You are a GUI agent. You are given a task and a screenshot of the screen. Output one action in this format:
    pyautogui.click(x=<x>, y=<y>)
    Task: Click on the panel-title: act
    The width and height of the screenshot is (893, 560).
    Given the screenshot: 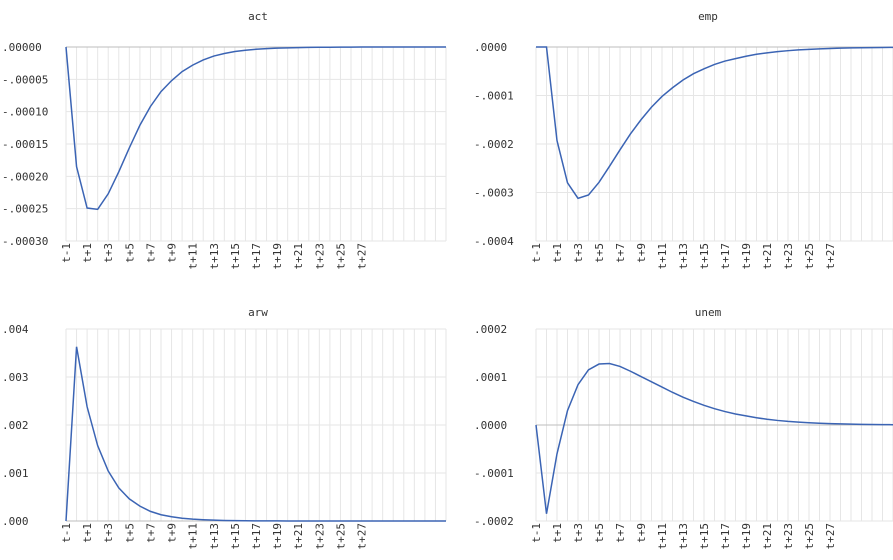 What is the action you would take?
    pyautogui.click(x=258, y=16)
    